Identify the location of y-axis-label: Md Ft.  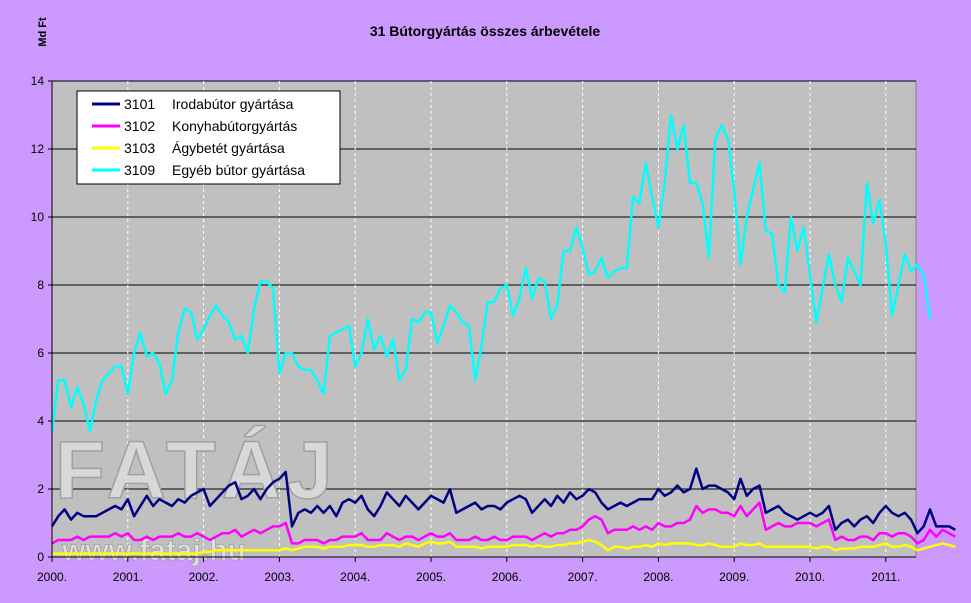
(43, 32).